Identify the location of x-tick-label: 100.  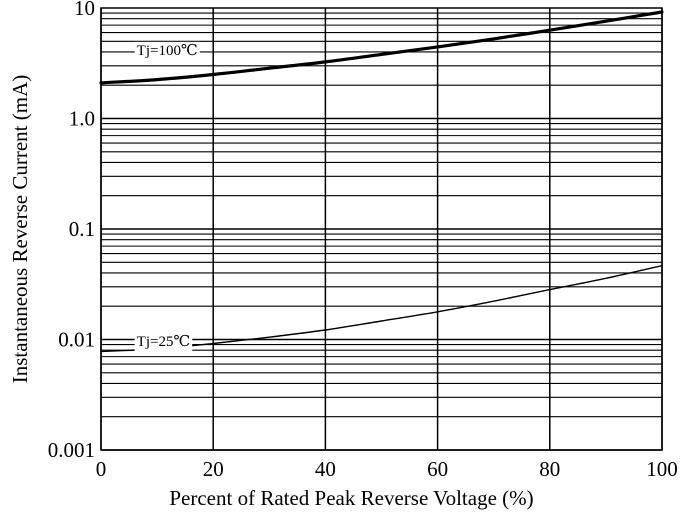
(662, 469).